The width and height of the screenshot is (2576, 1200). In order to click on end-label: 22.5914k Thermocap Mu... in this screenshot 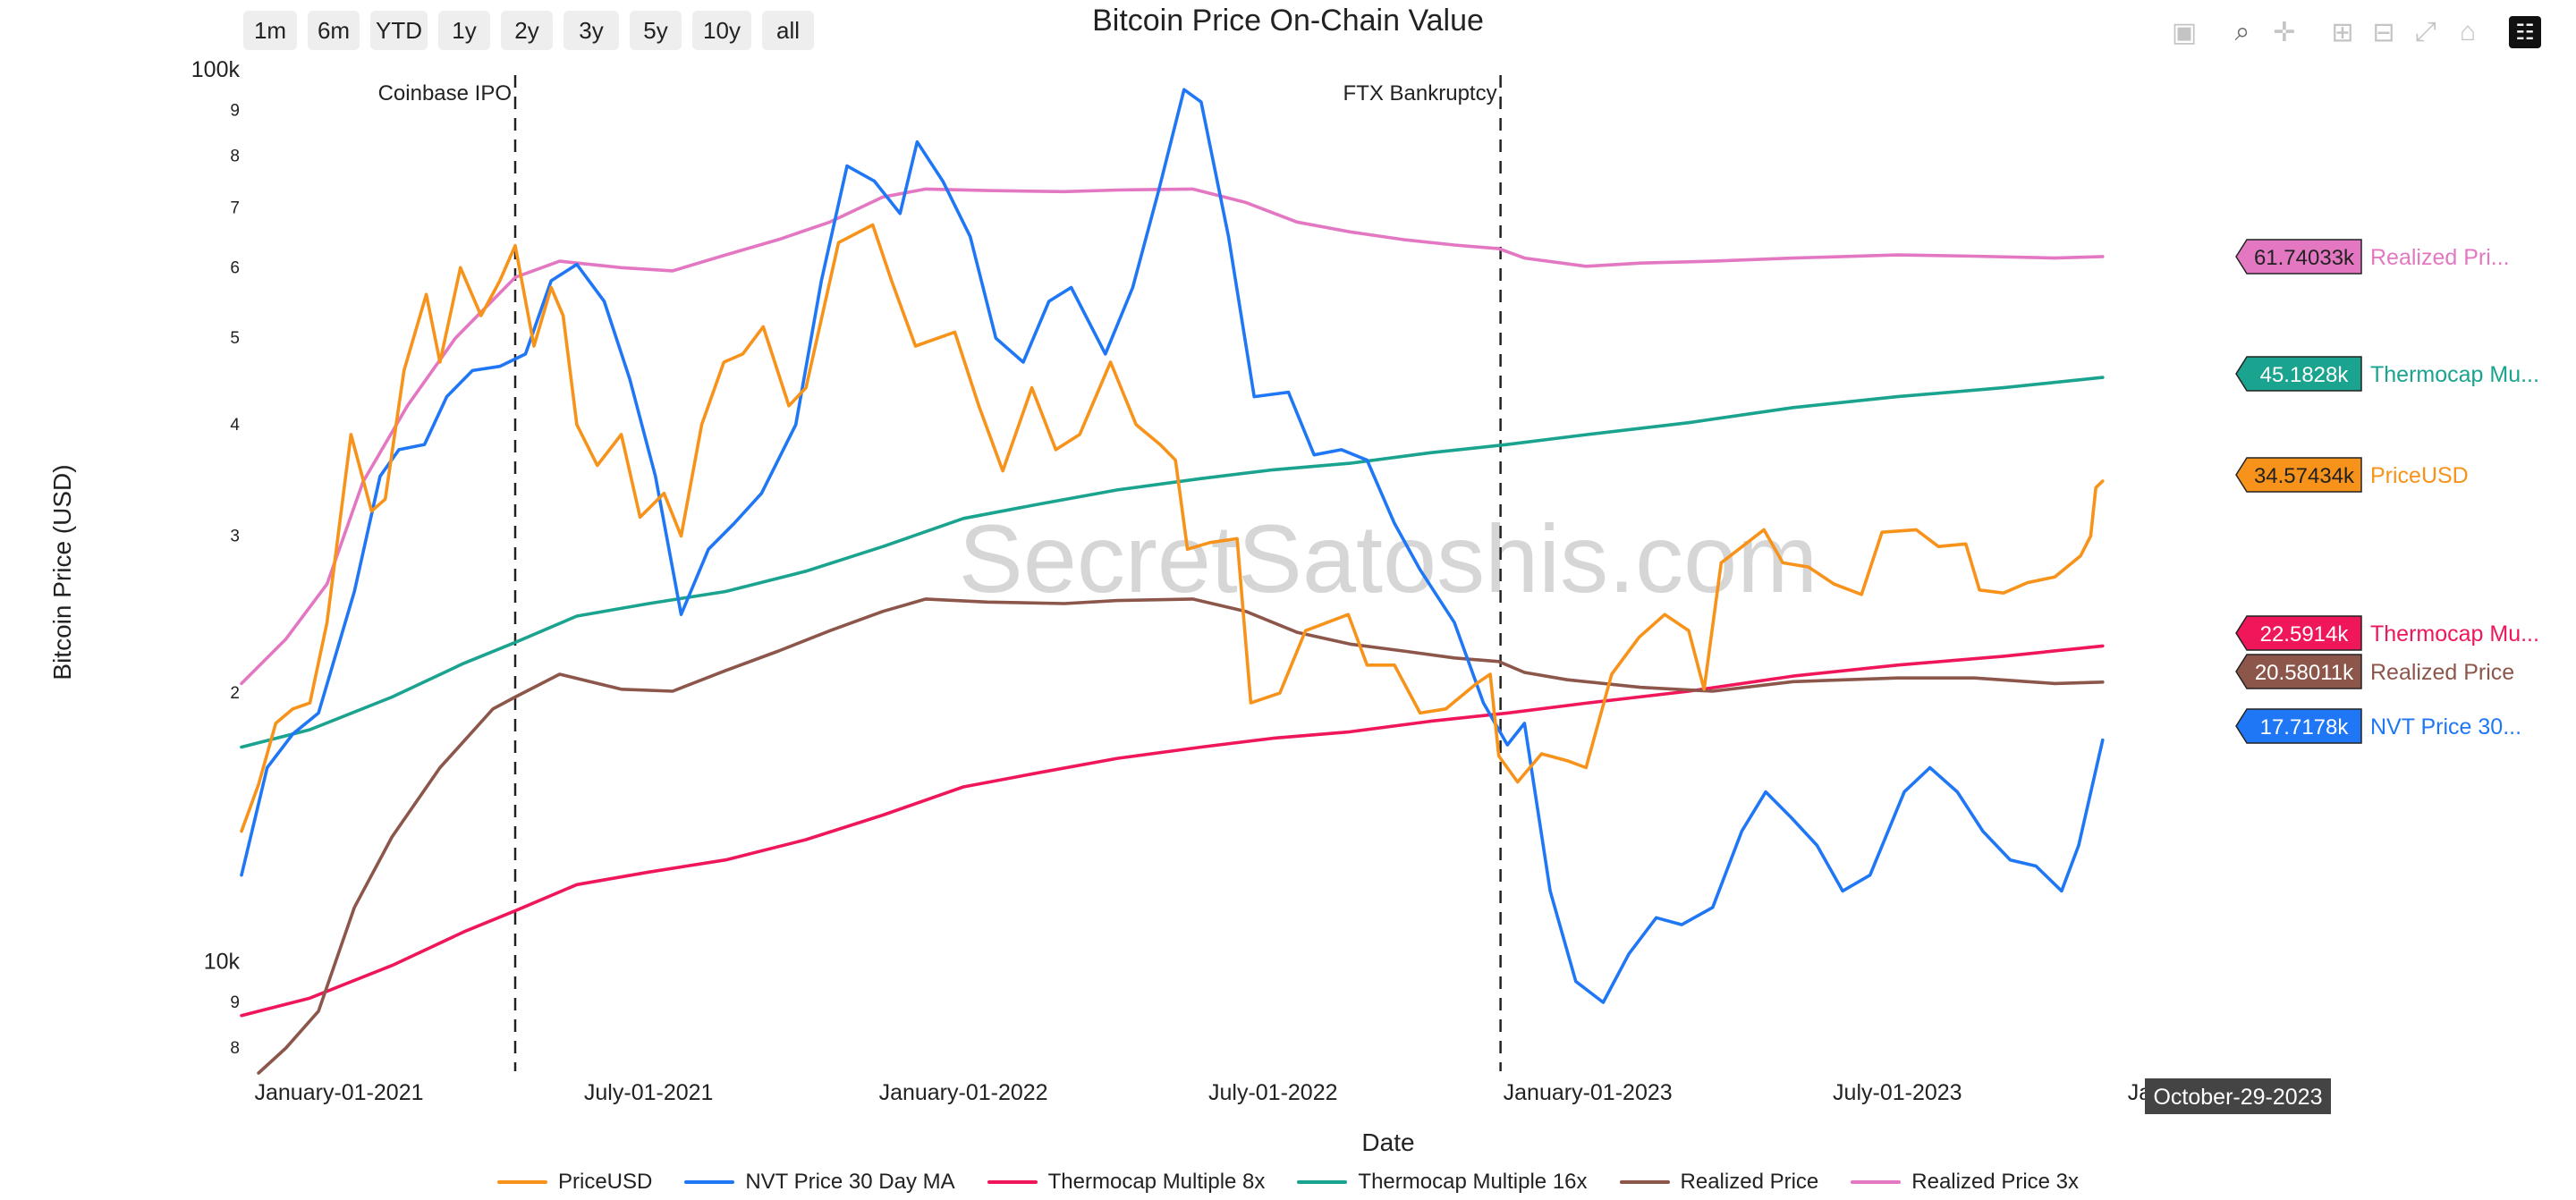, I will do `click(2387, 633)`.